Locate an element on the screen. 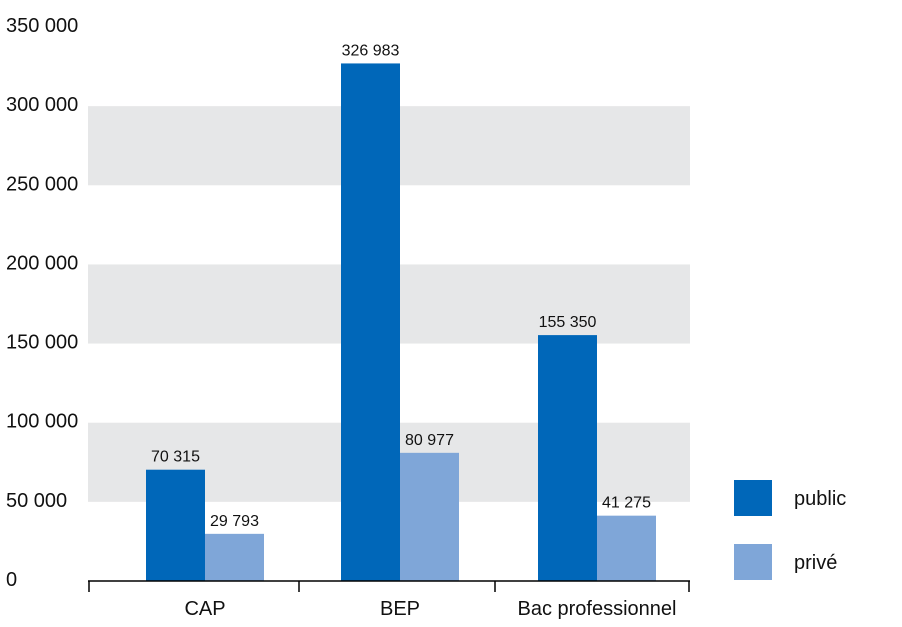 This screenshot has width=902, height=627. y-tick-label: 50 000 is located at coordinates (36, 501).